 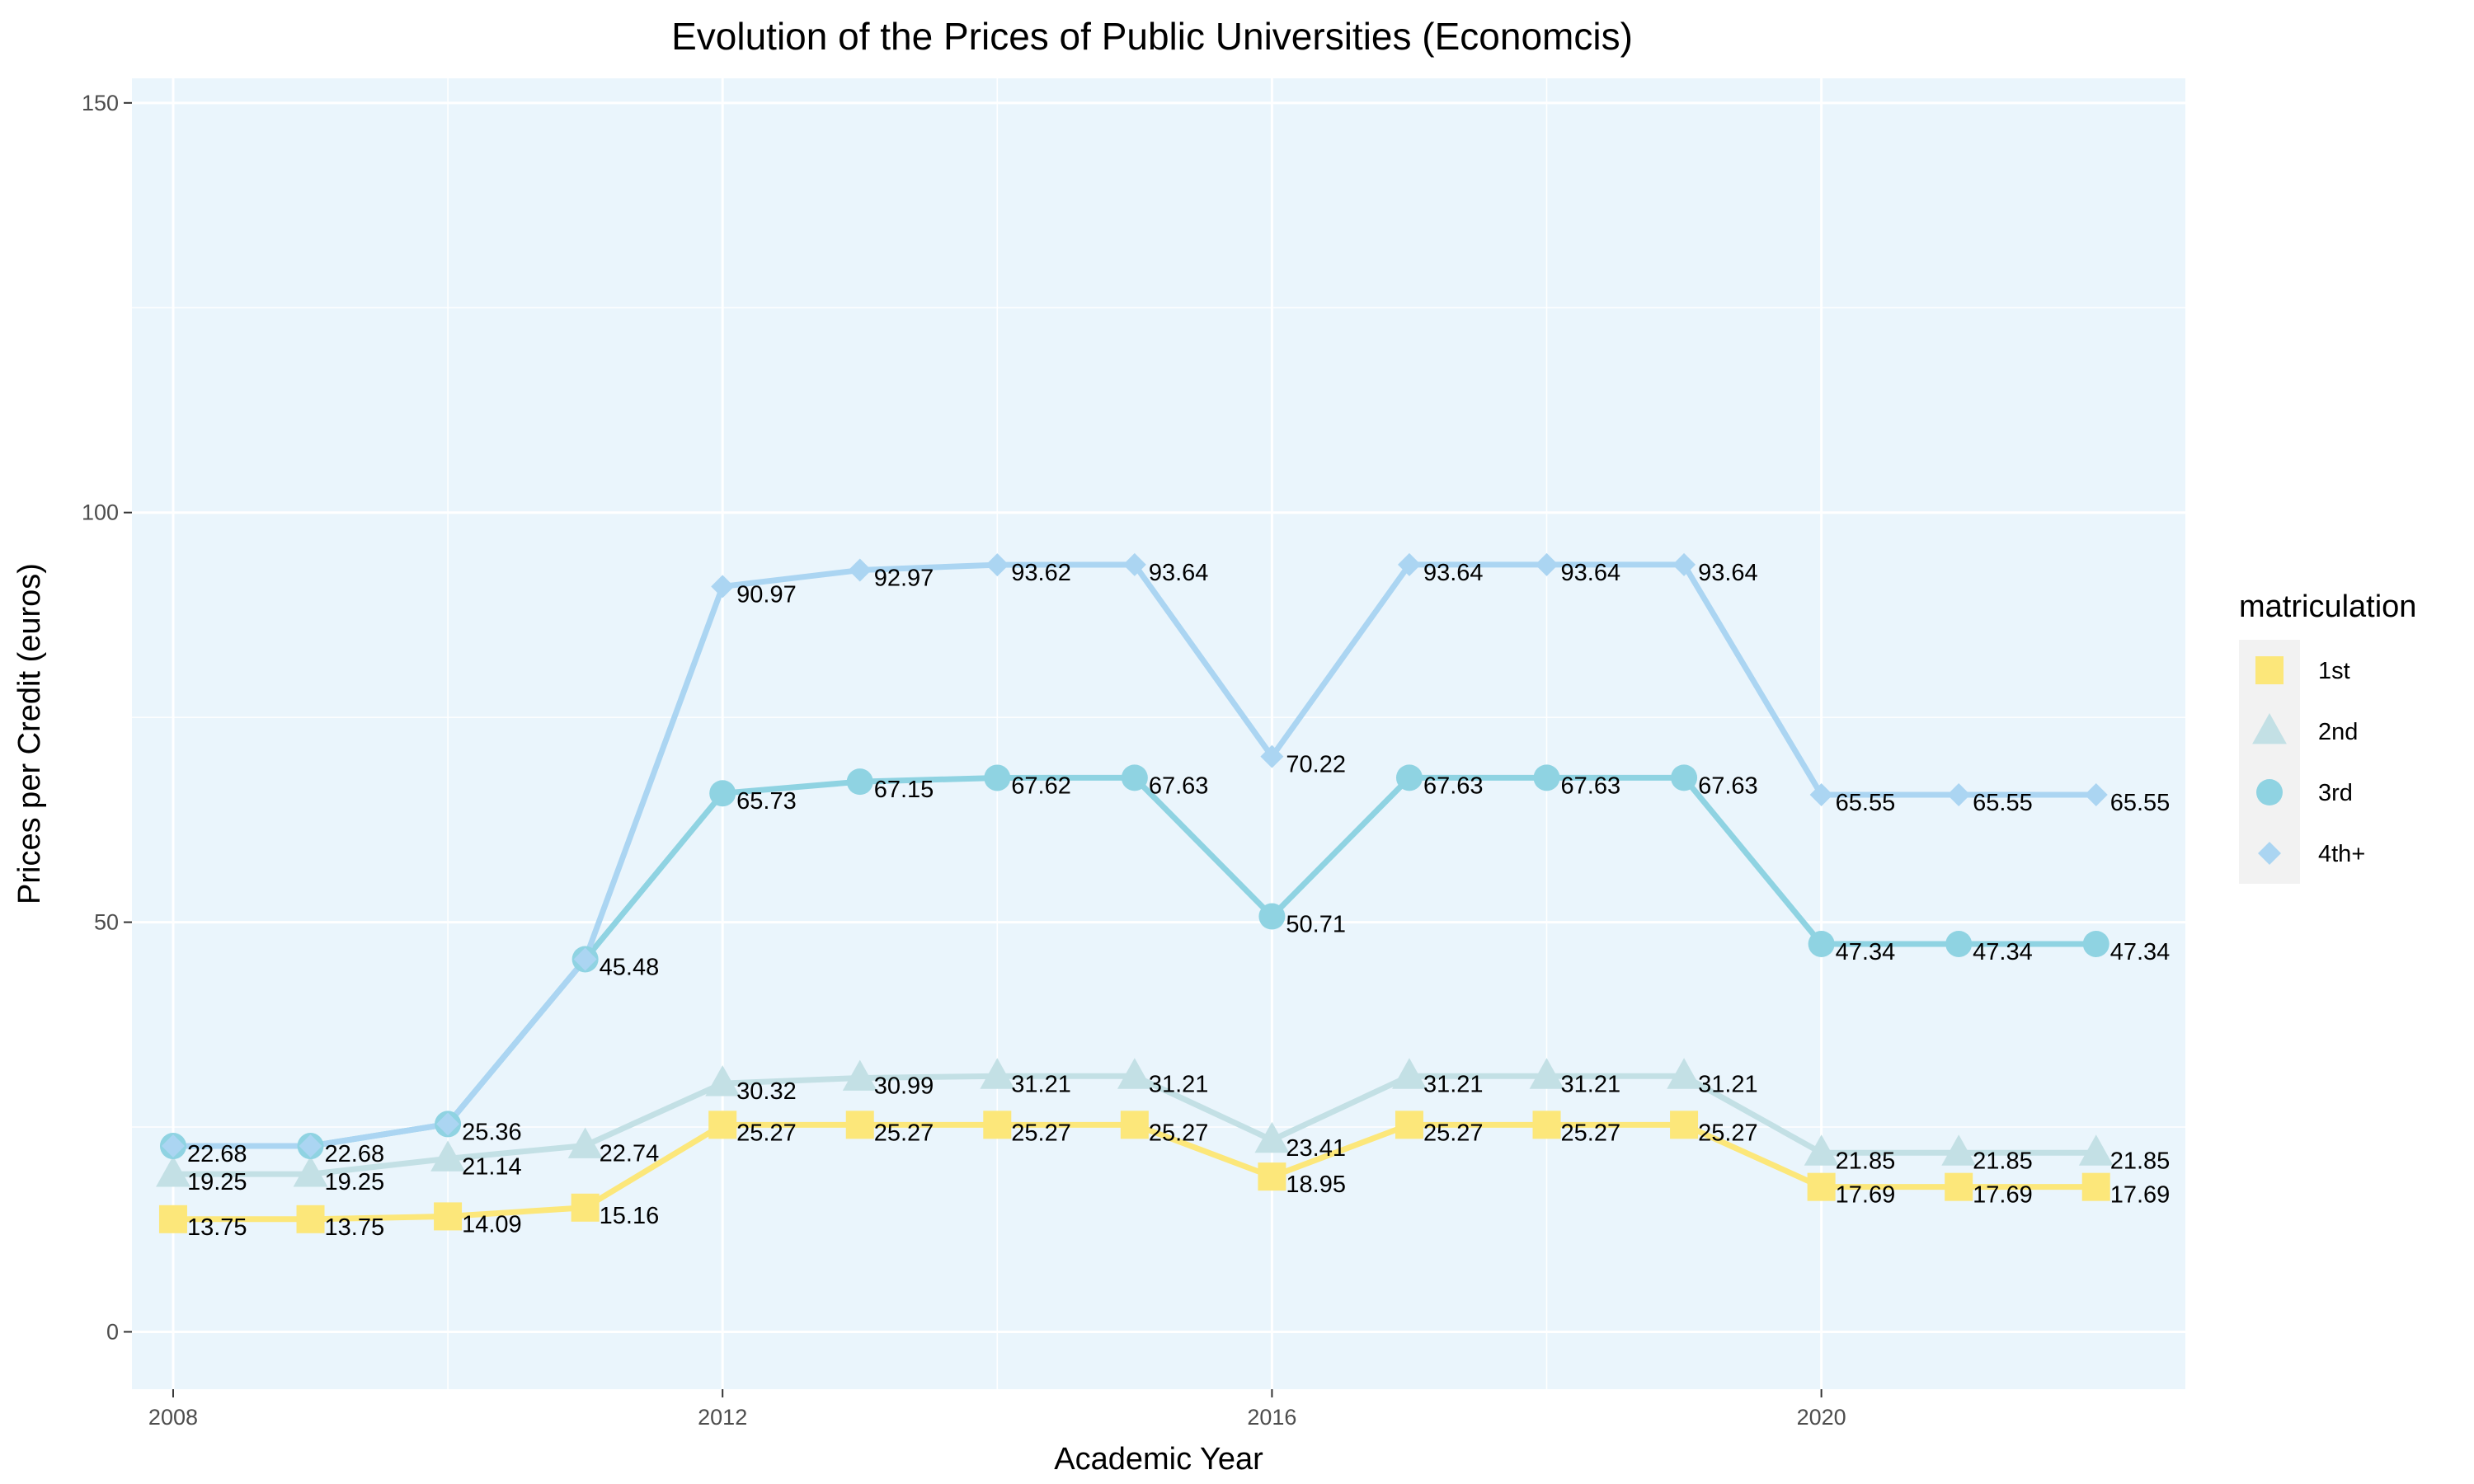 What do you see at coordinates (904, 1086) in the screenshot?
I see `data-label-series-2: 30.99` at bounding box center [904, 1086].